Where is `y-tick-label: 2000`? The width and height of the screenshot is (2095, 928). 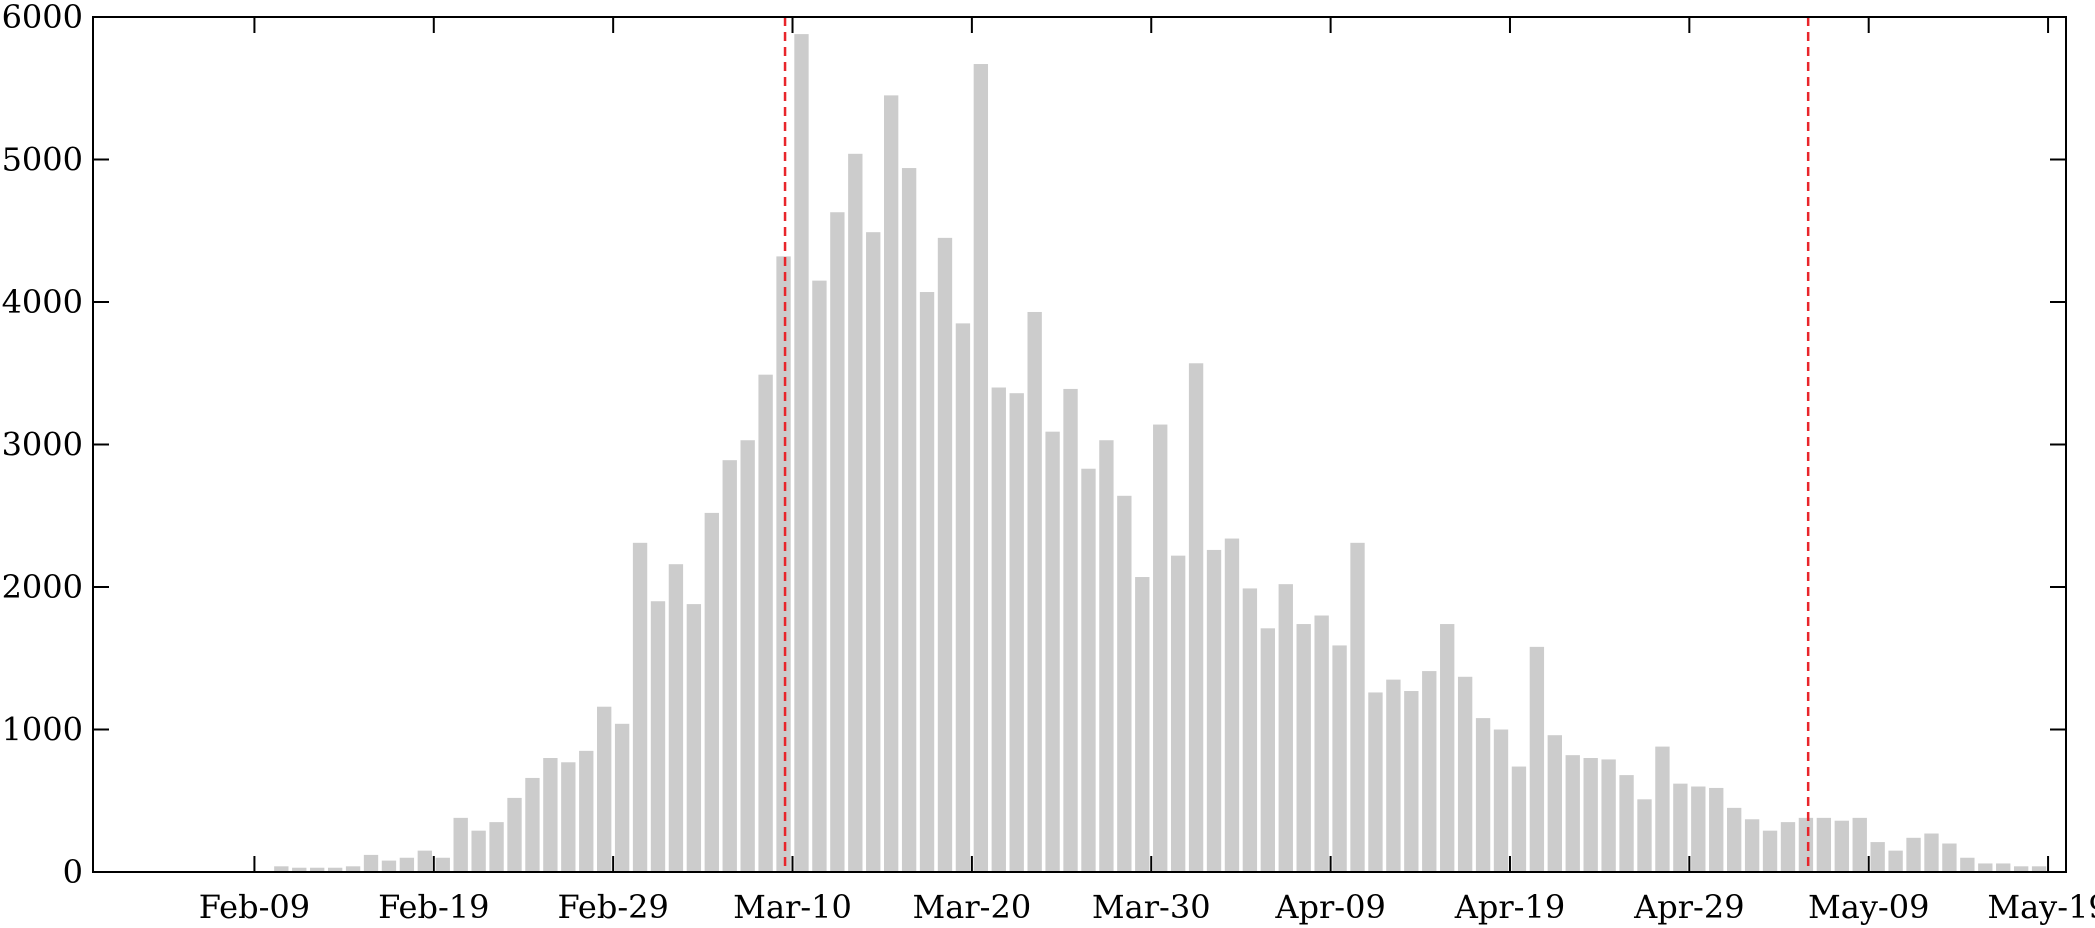 y-tick-label: 2000 is located at coordinates (42, 587).